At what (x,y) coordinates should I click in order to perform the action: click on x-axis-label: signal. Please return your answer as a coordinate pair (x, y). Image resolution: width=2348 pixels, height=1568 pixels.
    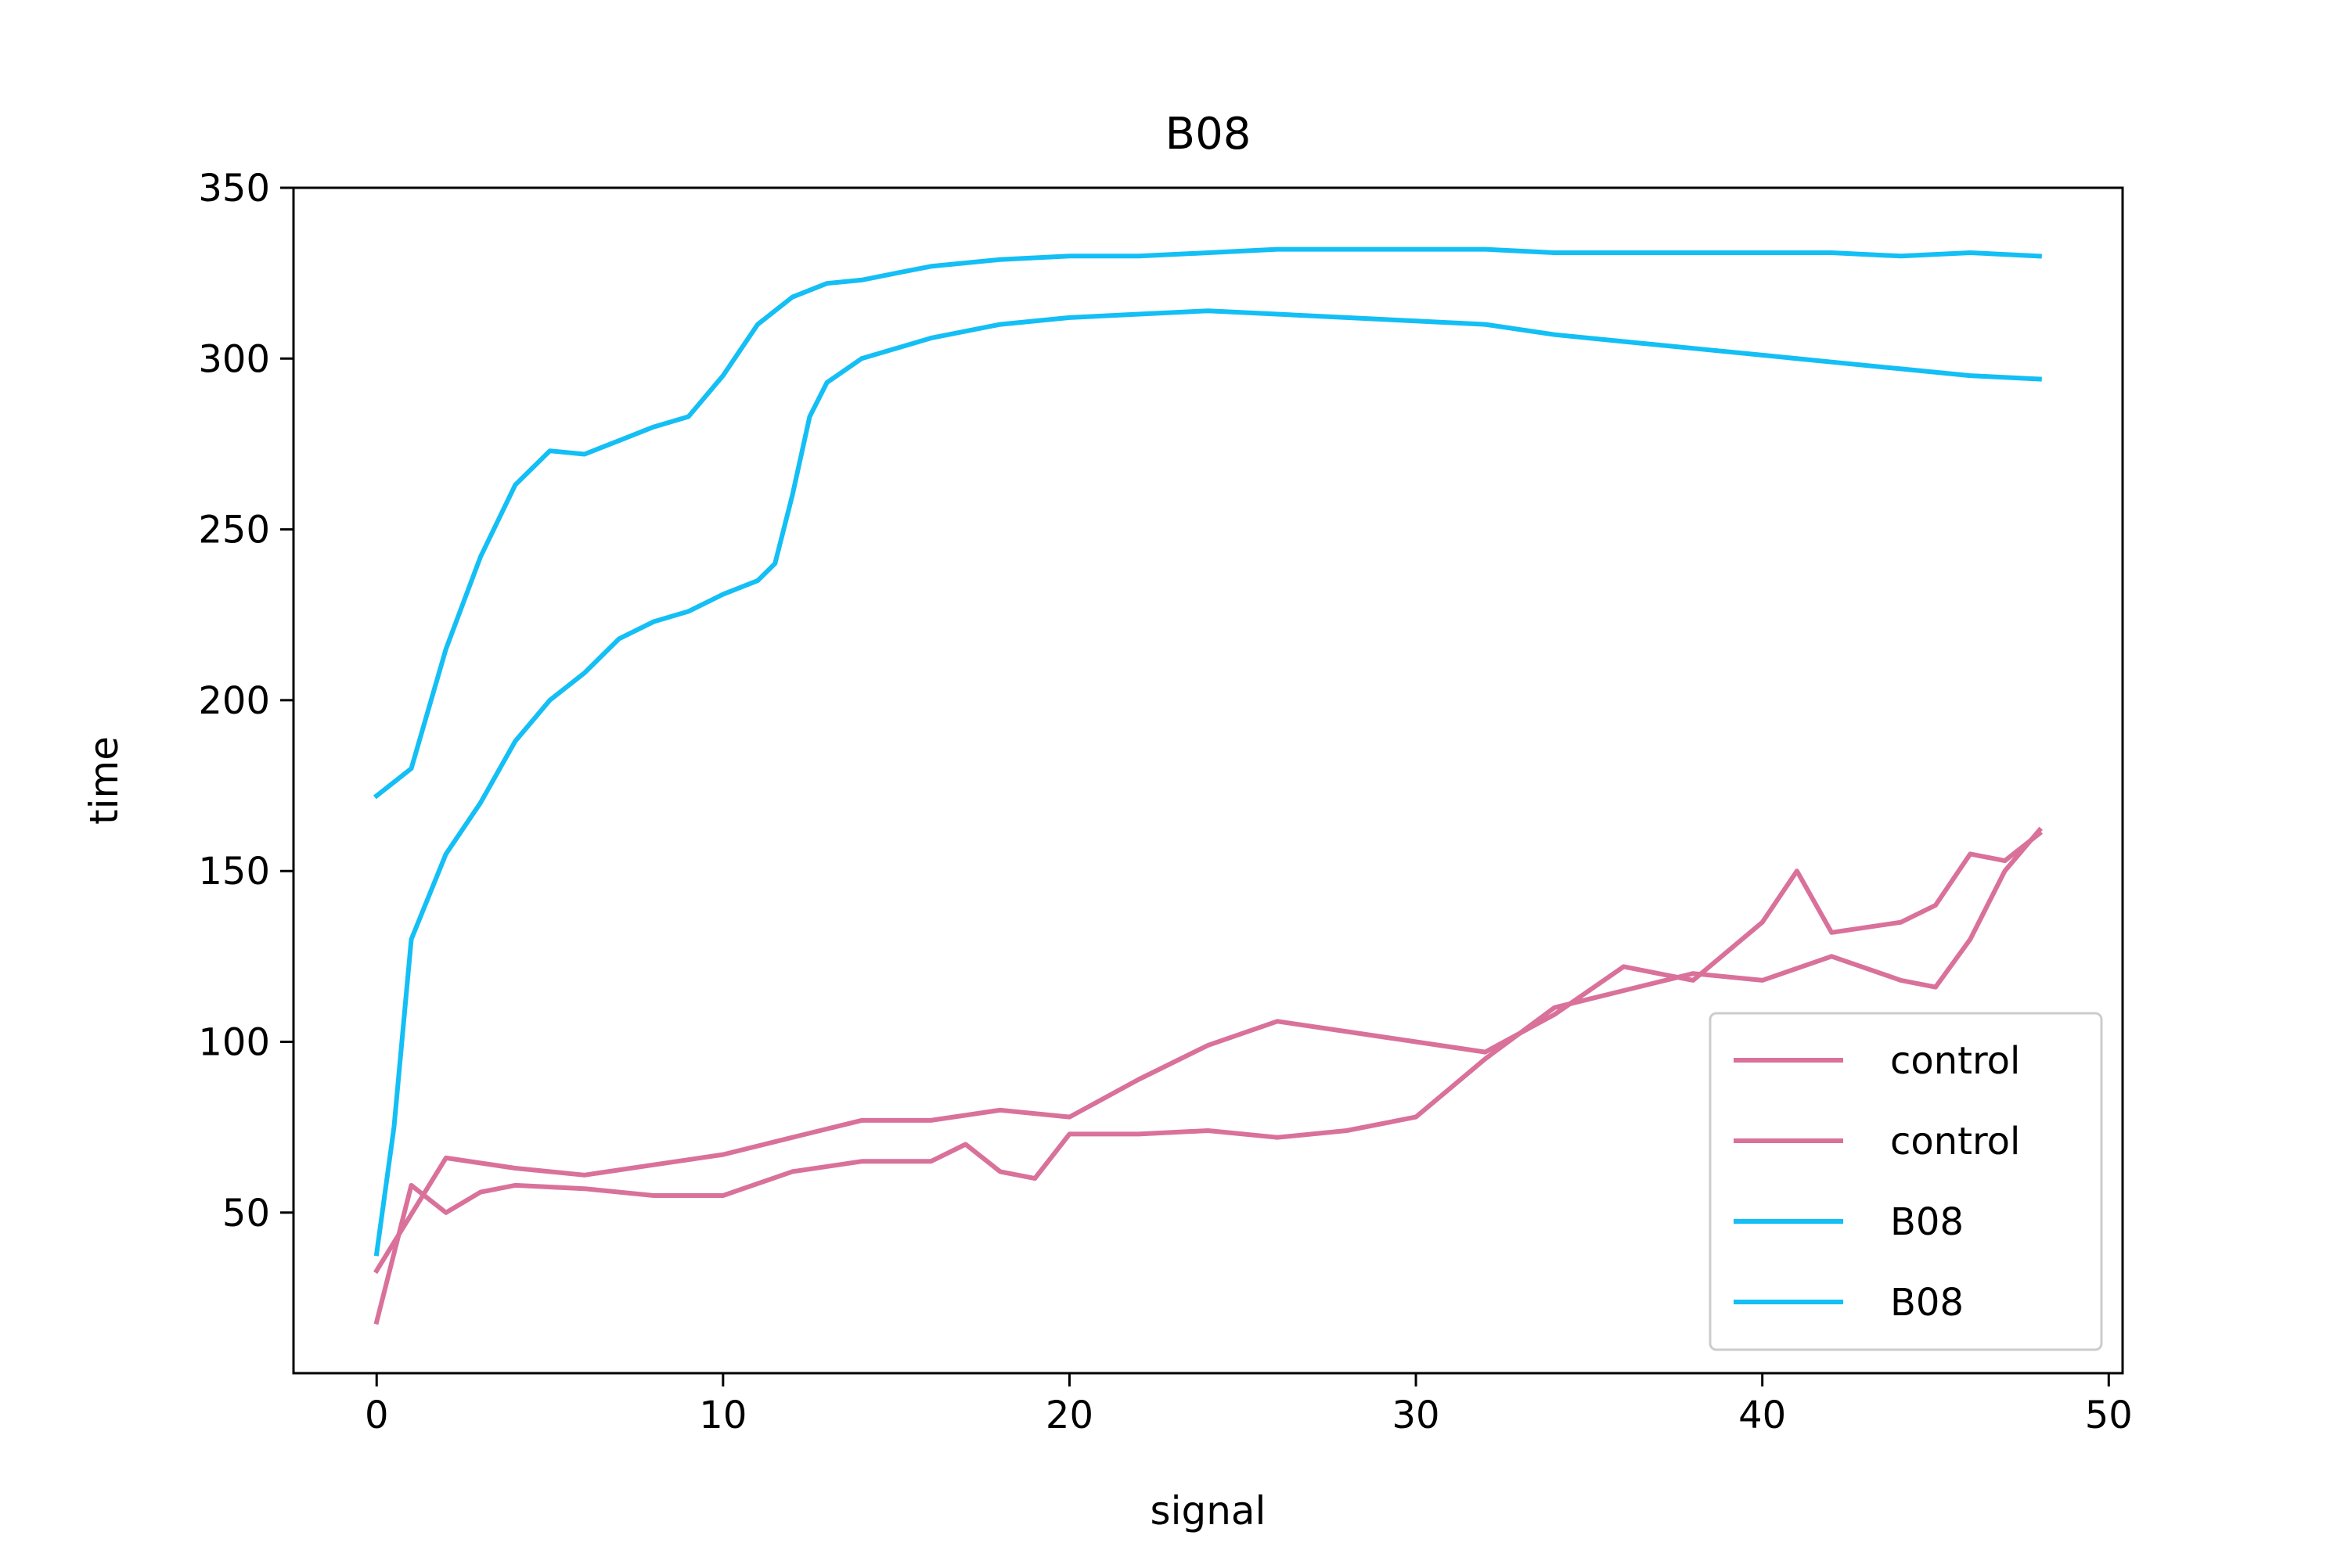
    Looking at the image, I should click on (1208, 1511).